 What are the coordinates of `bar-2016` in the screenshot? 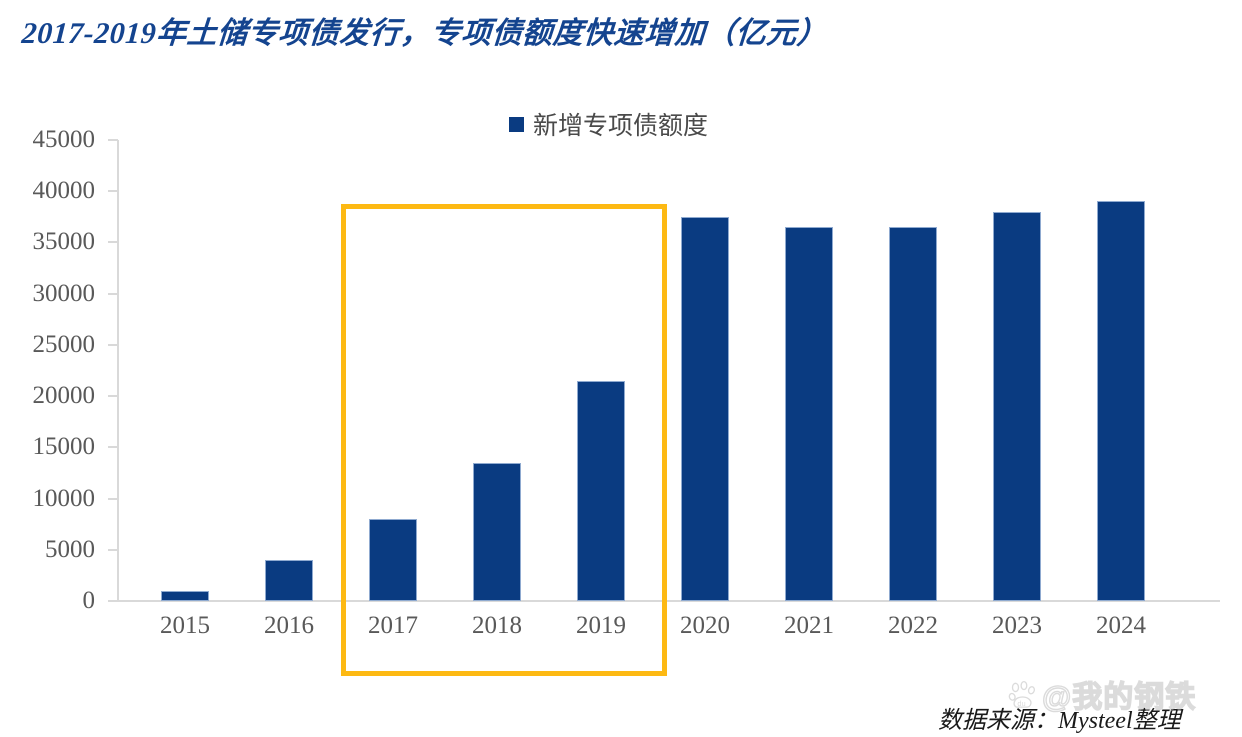 It's located at (289, 580).